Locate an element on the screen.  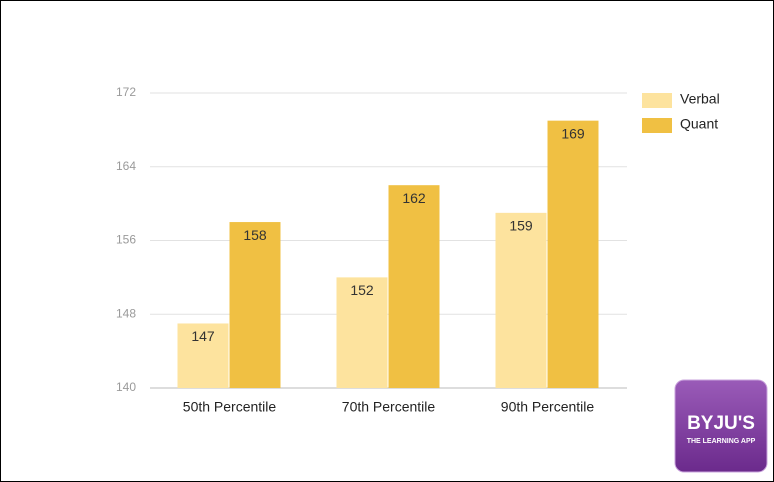
logo-box is located at coordinates (721, 426).